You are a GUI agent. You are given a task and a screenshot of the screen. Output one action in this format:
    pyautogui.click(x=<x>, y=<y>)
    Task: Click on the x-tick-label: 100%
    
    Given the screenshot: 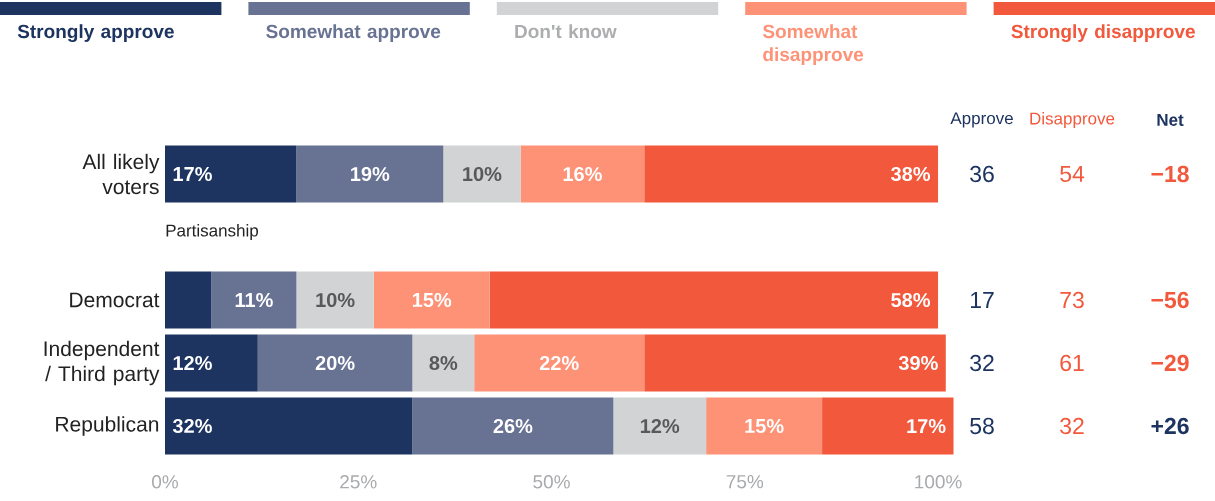 What is the action you would take?
    pyautogui.click(x=938, y=482)
    